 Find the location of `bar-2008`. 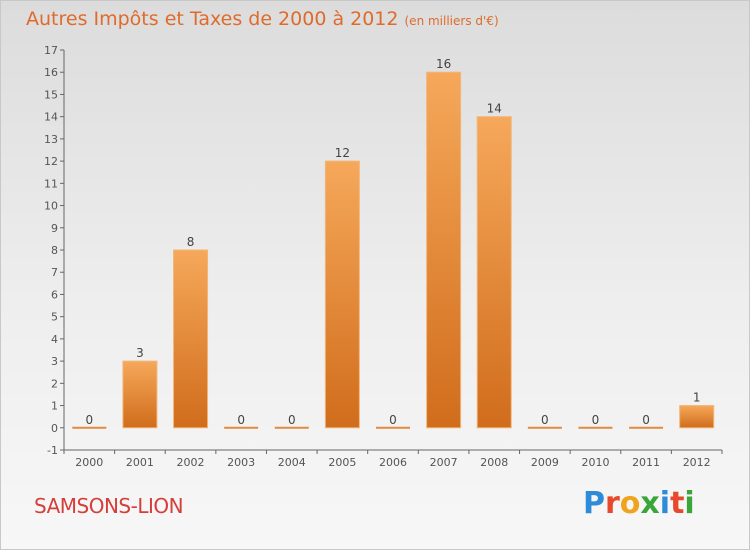

bar-2008 is located at coordinates (494, 272).